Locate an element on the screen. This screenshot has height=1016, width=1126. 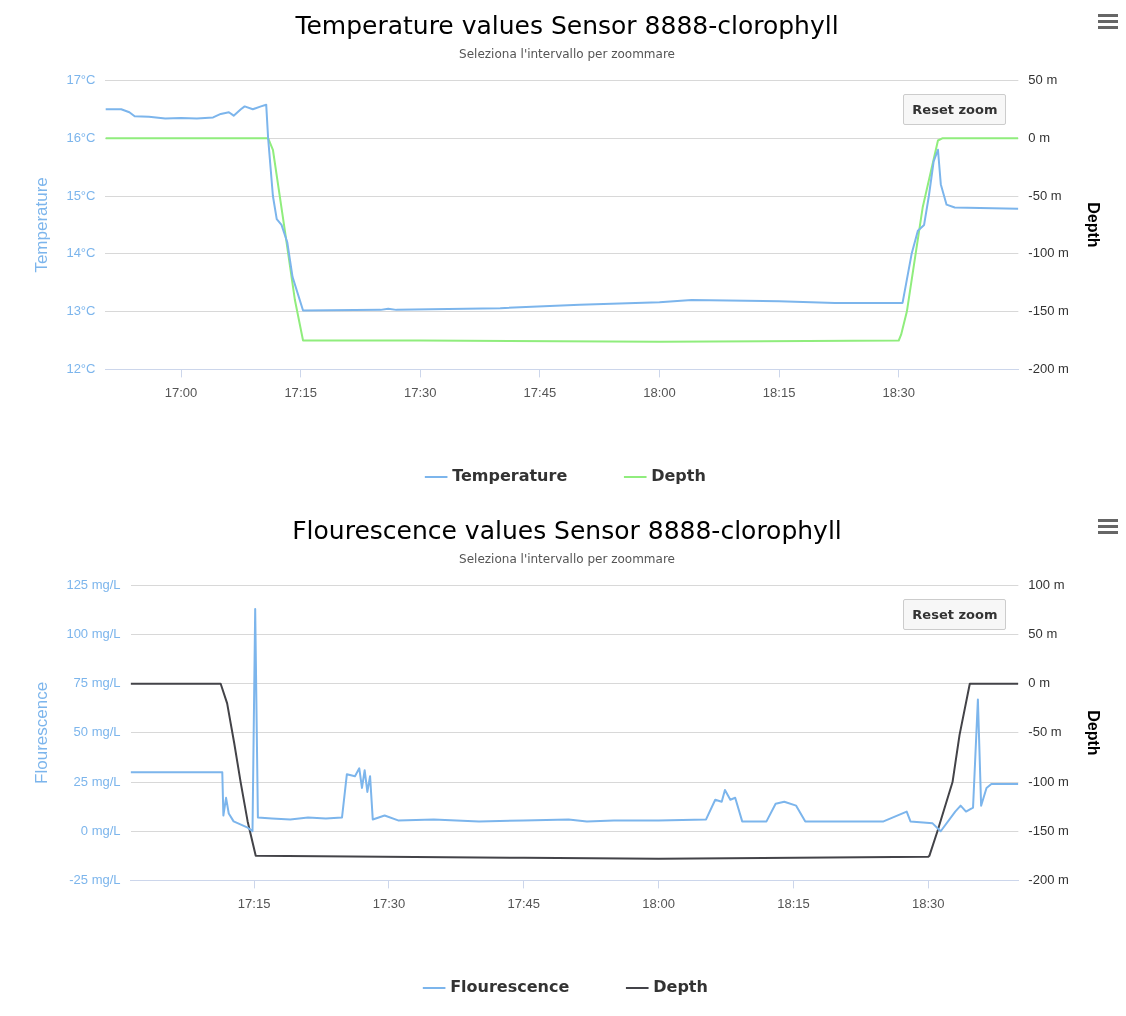
y-tick-label: 0 mg/L is located at coordinates (100, 830).